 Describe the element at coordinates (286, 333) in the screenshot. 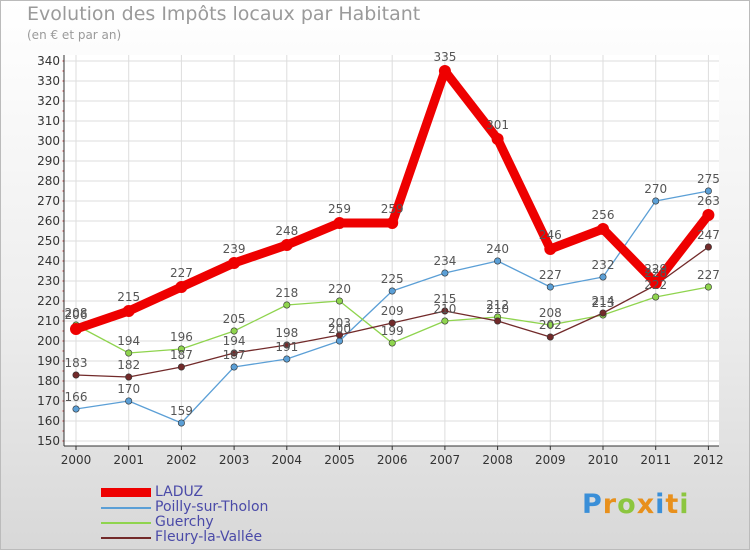

I see `data-label: 198` at that location.